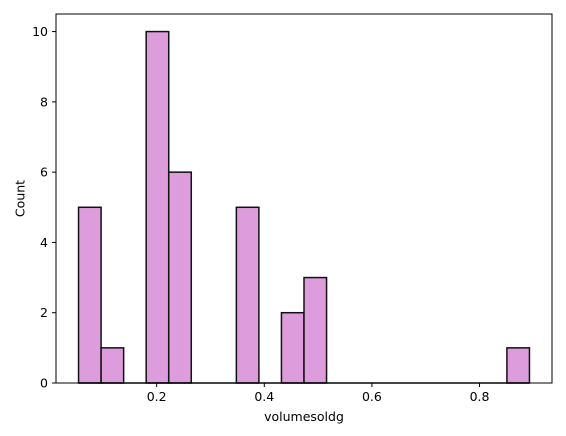  Describe the element at coordinates (318, 393) in the screenshot. I see `x-axis-ticks: 0.2 0.4 0.6 0.8` at that location.